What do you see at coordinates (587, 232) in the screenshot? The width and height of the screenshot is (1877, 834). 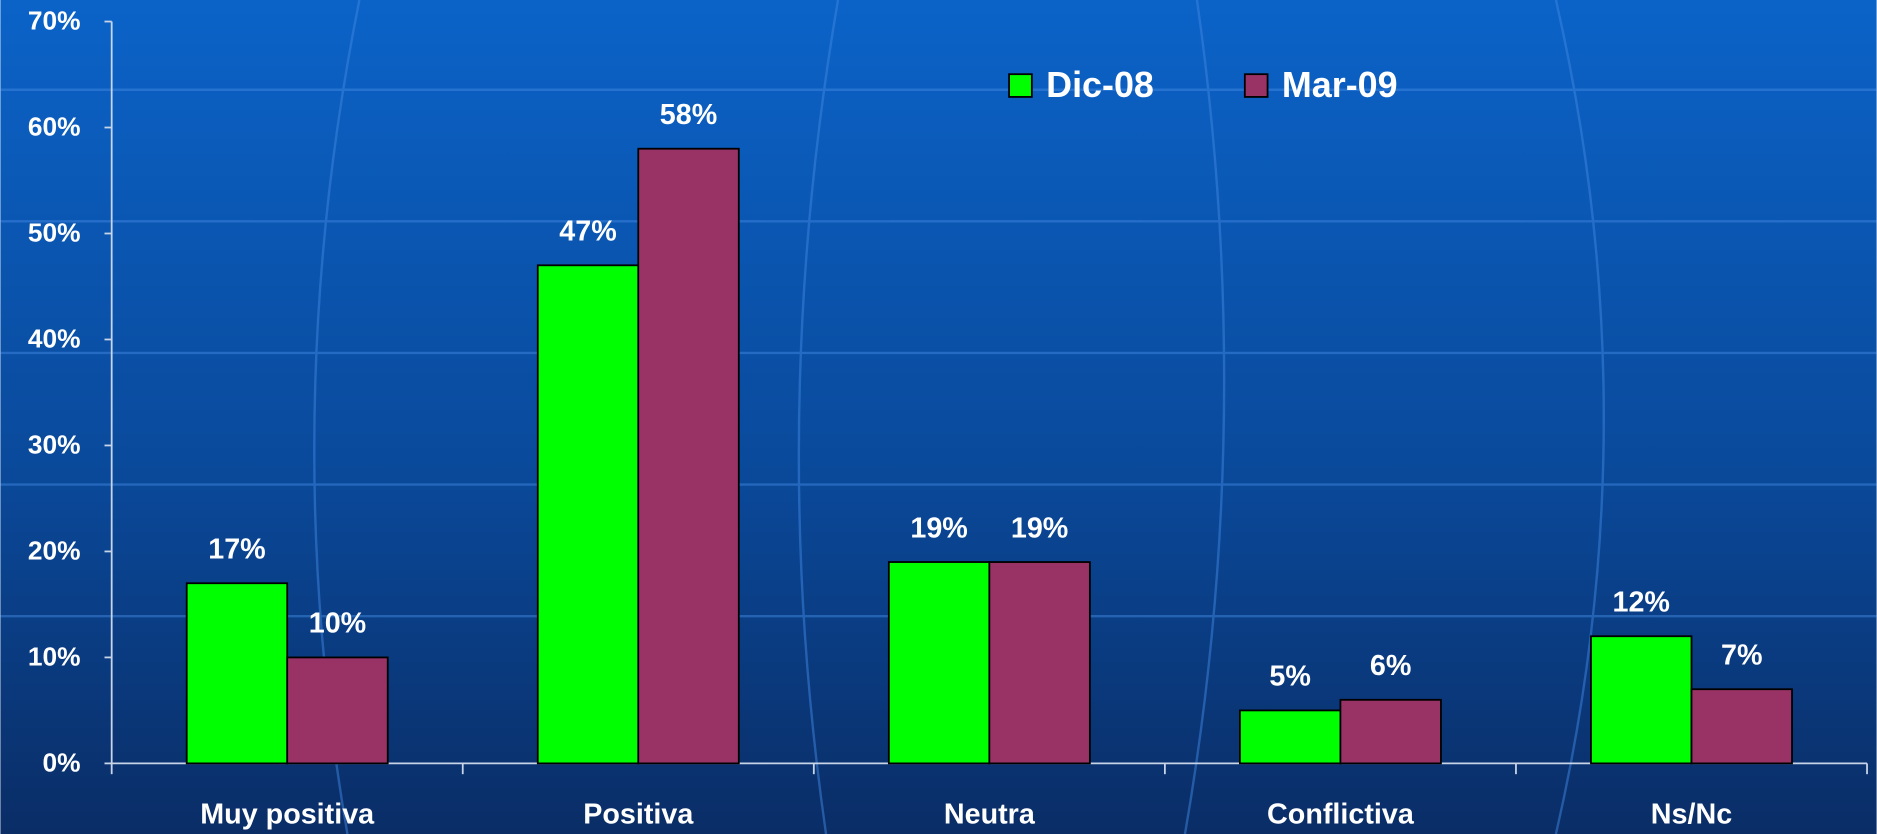 I see `value-label: 47%` at bounding box center [587, 232].